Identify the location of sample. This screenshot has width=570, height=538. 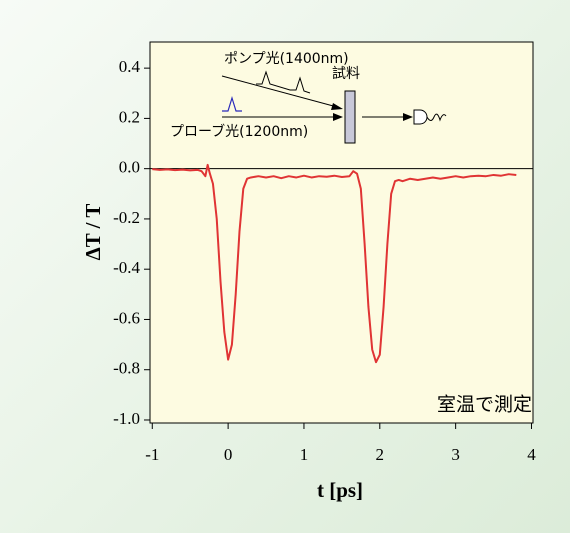
(350, 117).